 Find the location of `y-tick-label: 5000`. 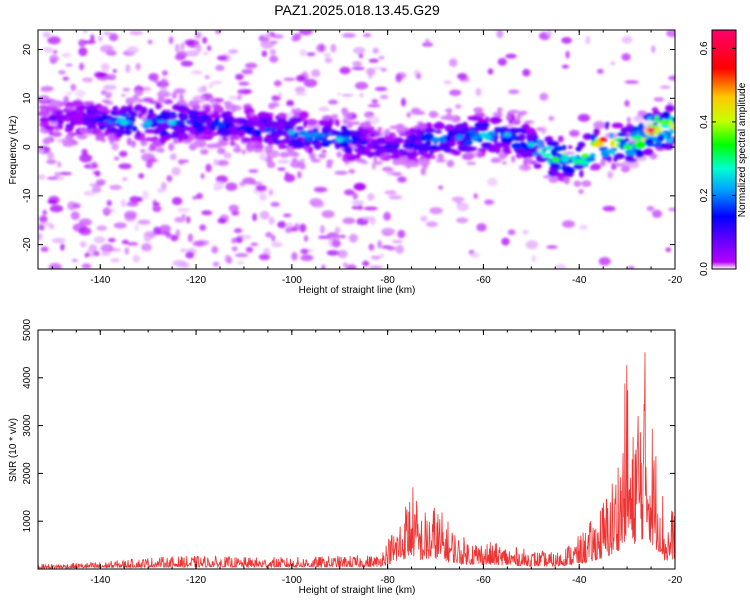

y-tick-label: 5000 is located at coordinates (27, 329).